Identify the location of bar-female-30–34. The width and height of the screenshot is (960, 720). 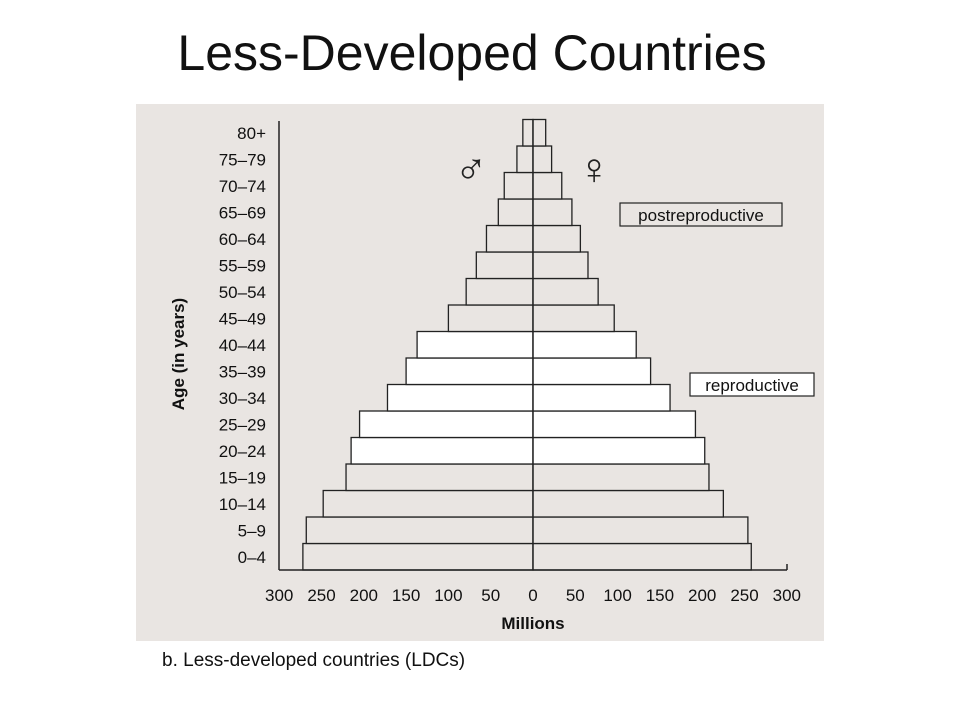
(601, 397).